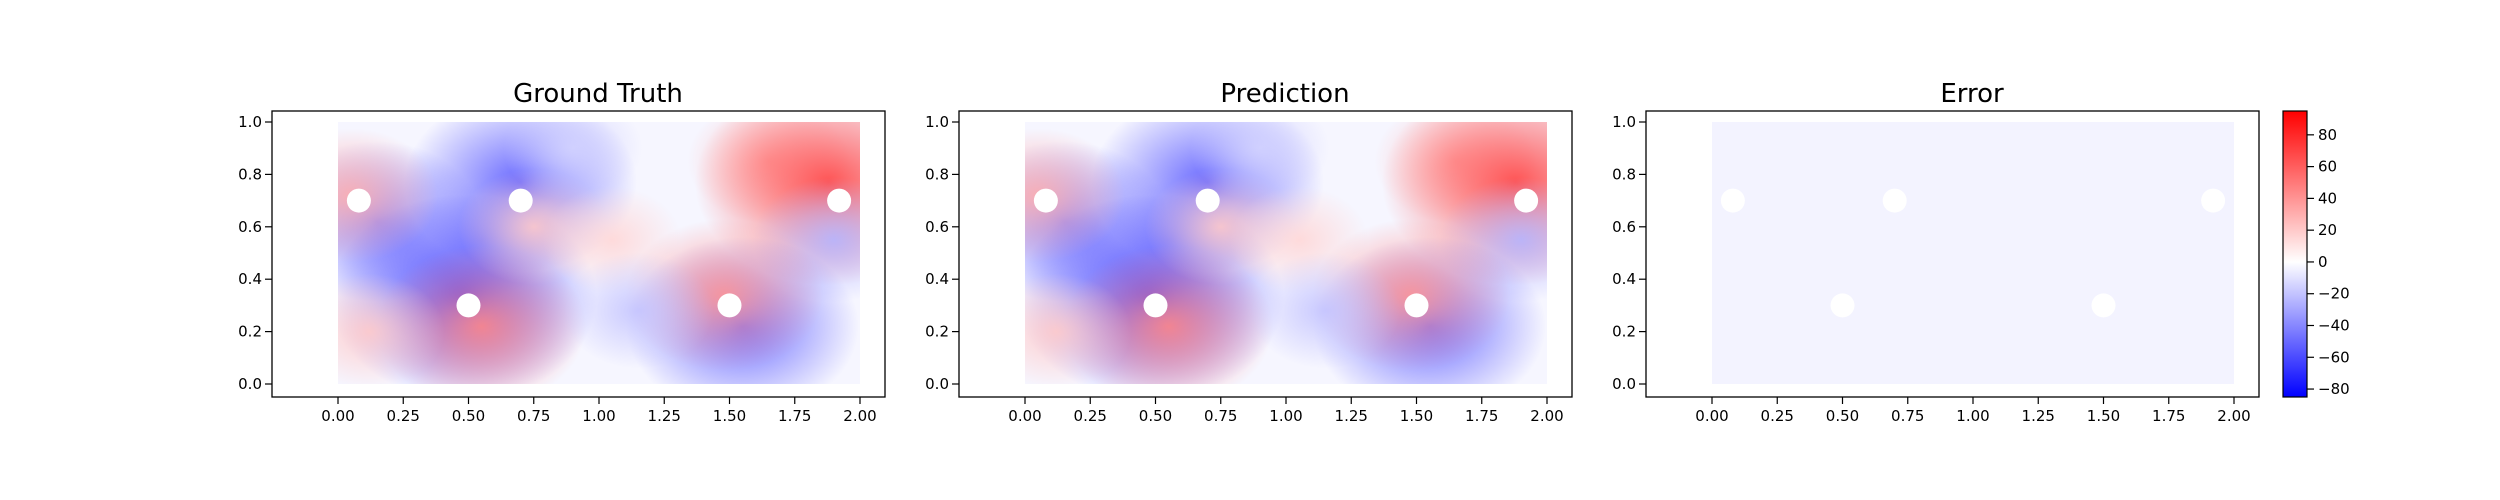  Describe the element at coordinates (2327, 135) in the screenshot. I see `colorbar-tick-label: 80` at that location.